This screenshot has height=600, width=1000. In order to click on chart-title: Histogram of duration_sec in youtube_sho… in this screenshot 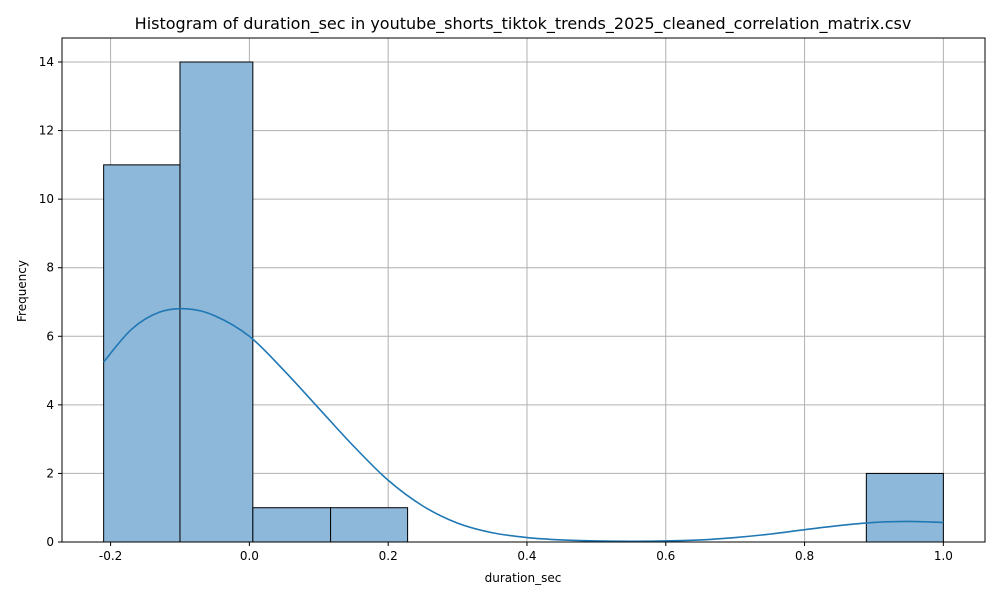, I will do `click(523, 24)`.